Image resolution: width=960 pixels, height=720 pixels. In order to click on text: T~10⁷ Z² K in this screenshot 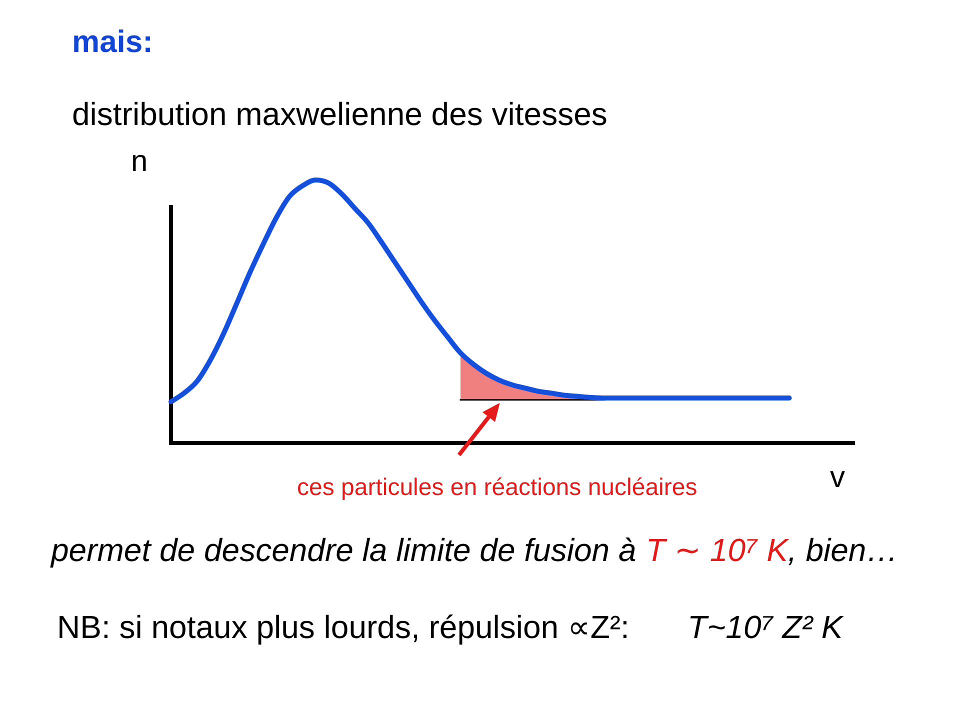, I will do `click(765, 626)`.